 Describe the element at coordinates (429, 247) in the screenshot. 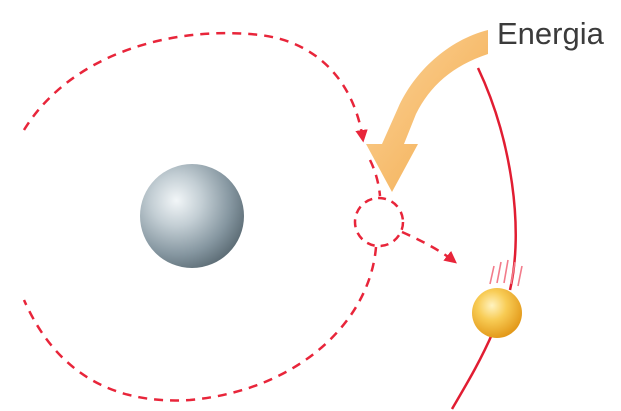

I see `transition-path` at that location.